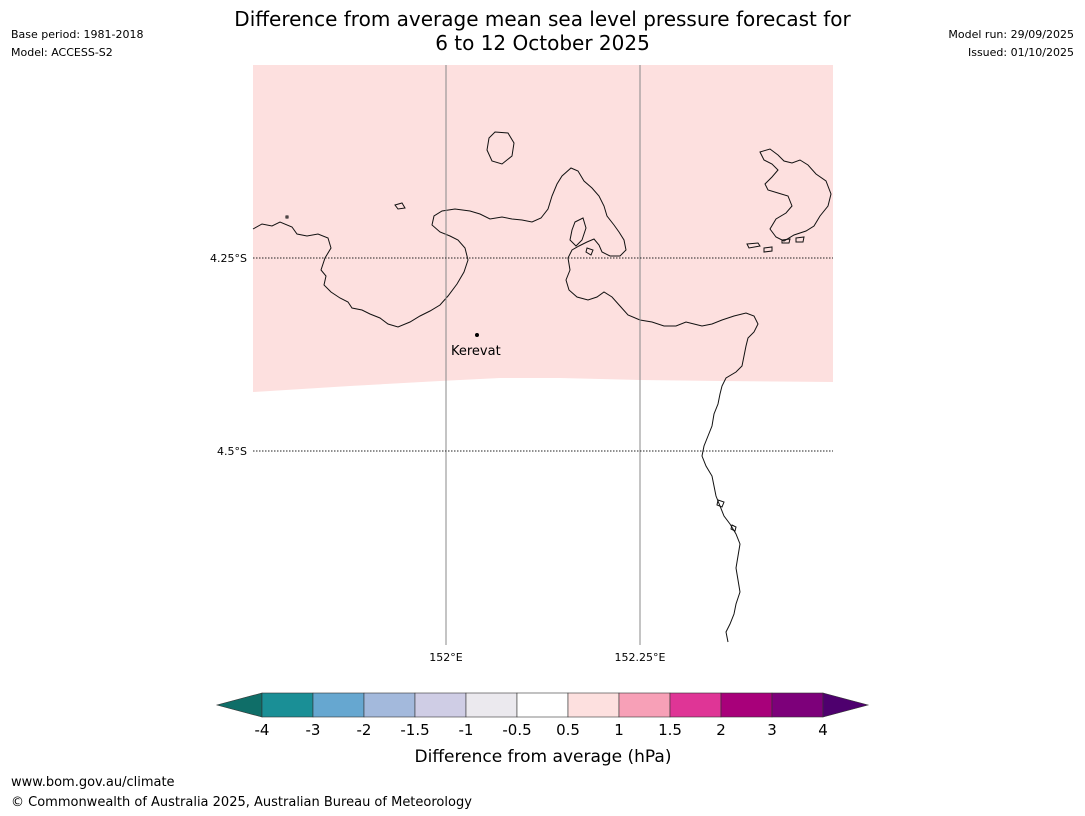  I want to click on colorbar-tick-label: -0.5, so click(516, 730).